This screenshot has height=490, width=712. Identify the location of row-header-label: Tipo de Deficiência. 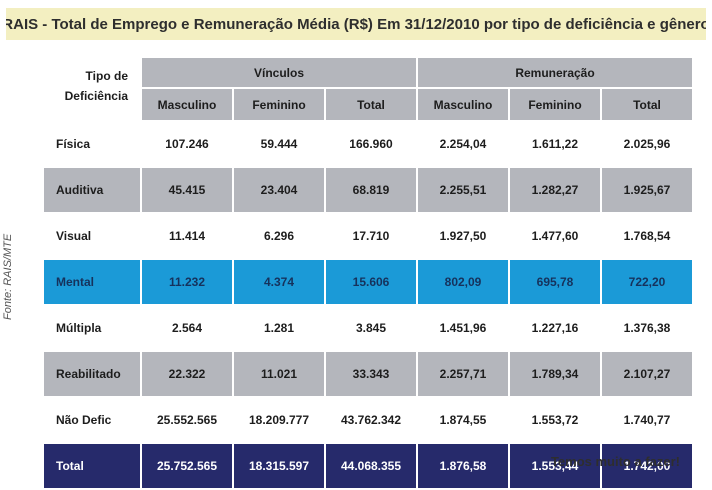
(92, 89).